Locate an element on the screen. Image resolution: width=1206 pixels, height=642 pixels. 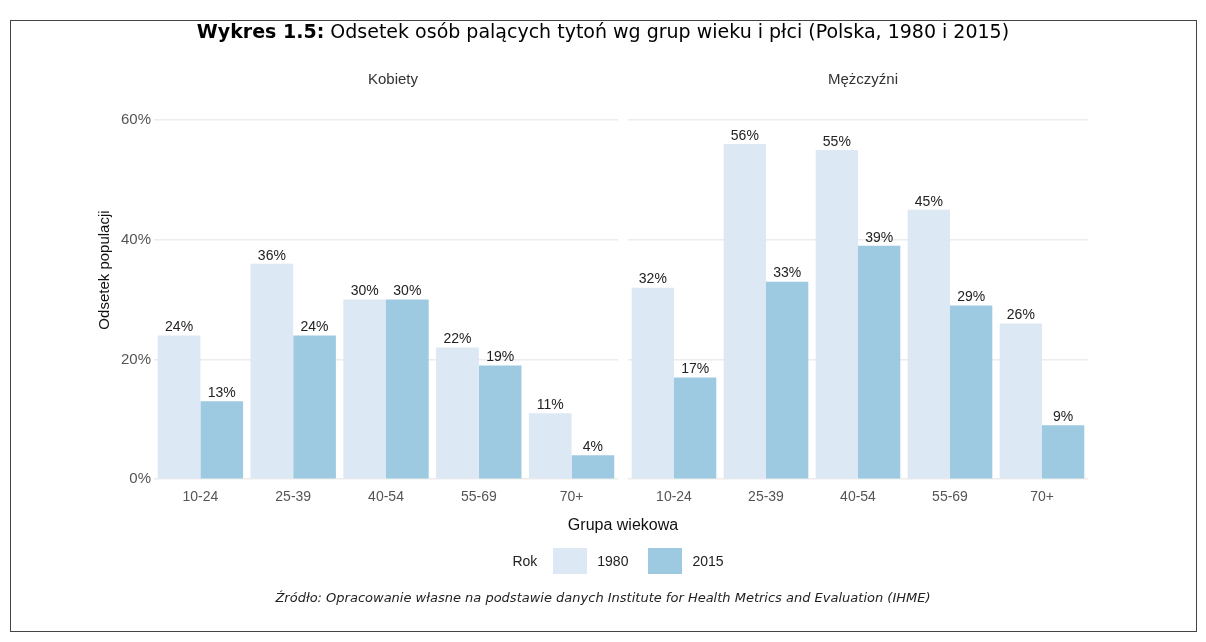
data-label: 55% is located at coordinates (836, 140).